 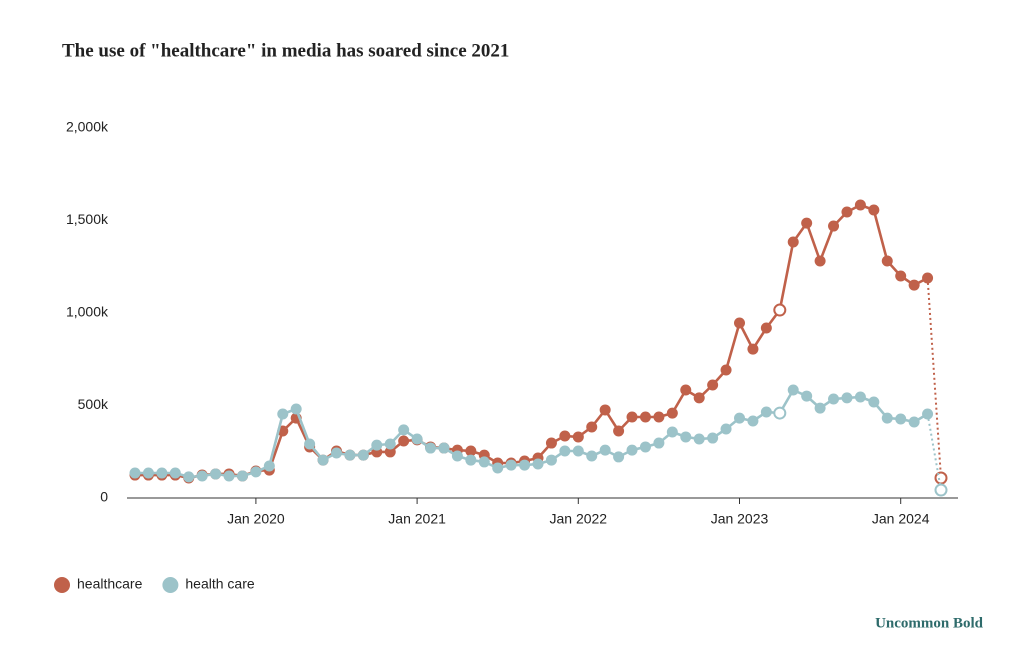 What do you see at coordinates (256, 519) in the screenshot?
I see `x-tick-label: Jan 2020` at bounding box center [256, 519].